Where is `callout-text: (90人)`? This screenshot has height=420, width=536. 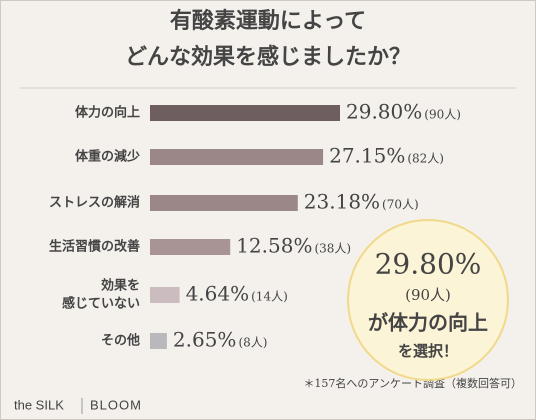
callout-text: (90人) is located at coordinates (428, 295).